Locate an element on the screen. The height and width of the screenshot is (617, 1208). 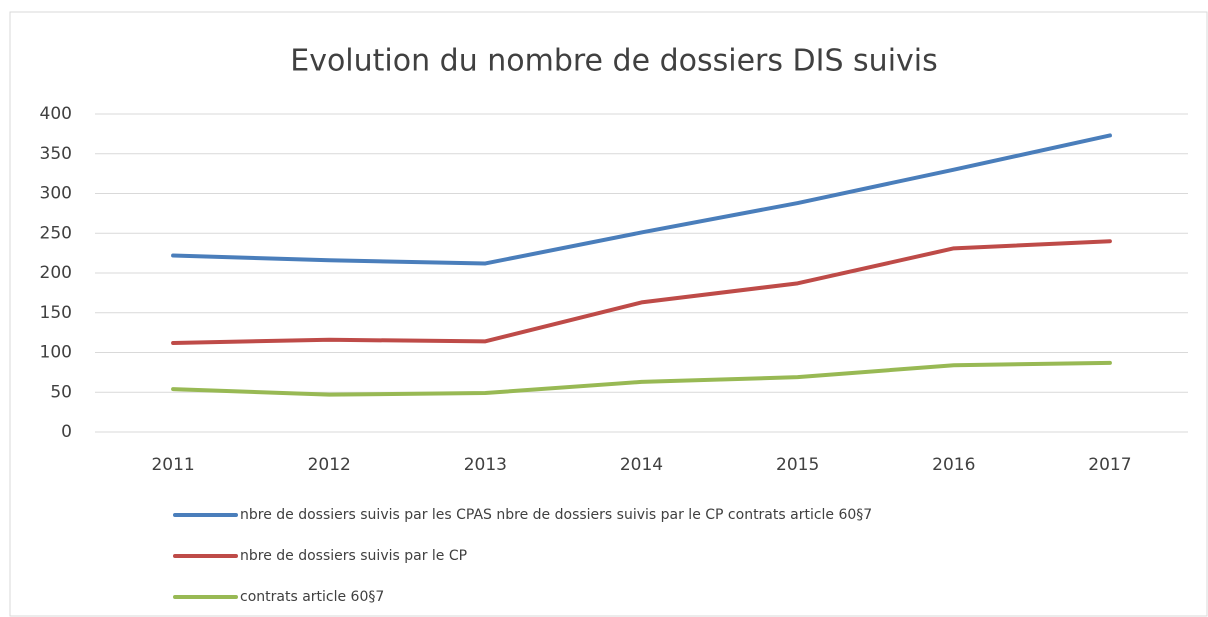
y-tick-label: 150 is located at coordinates (56, 313).